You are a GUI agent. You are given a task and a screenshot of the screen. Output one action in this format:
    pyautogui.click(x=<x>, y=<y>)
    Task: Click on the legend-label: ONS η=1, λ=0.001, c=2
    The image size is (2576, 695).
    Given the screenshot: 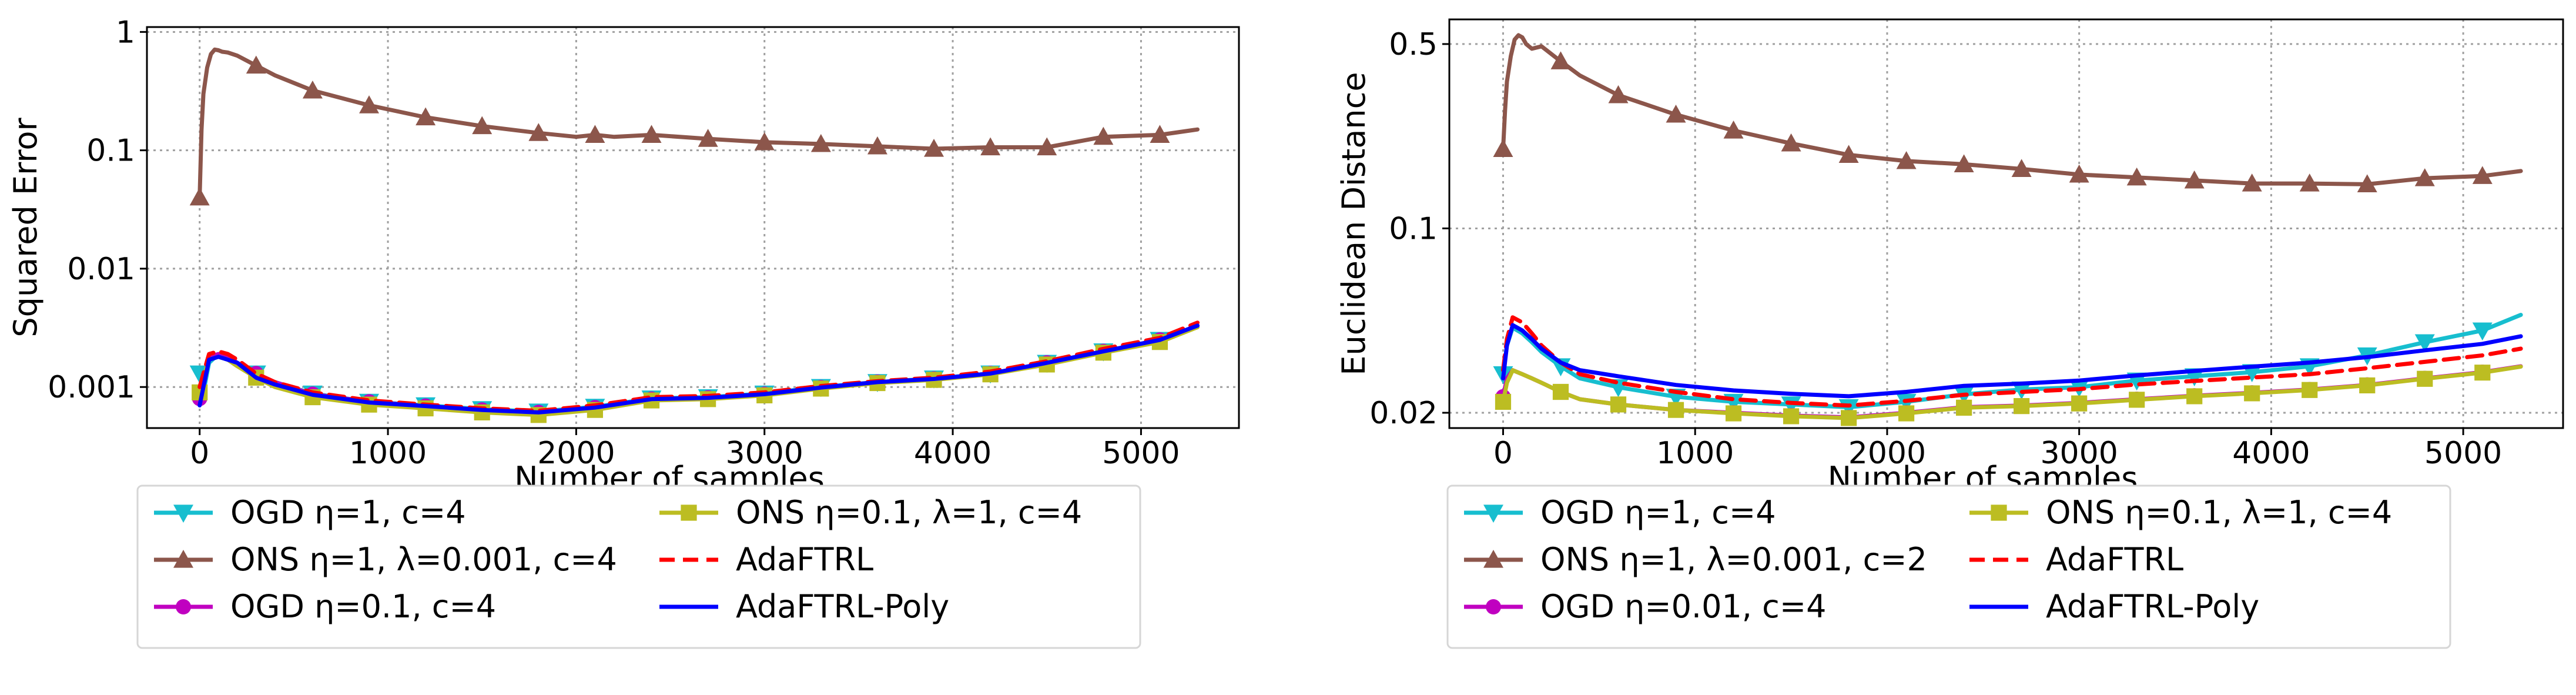 What is the action you would take?
    pyautogui.click(x=1733, y=559)
    